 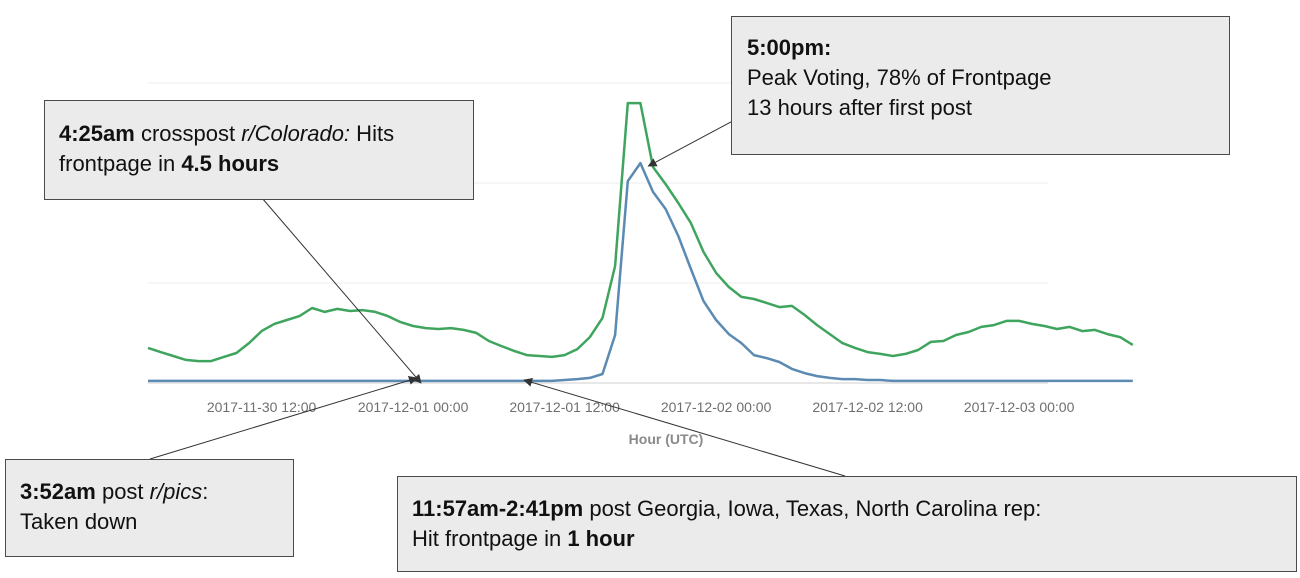 What do you see at coordinates (149, 508) in the screenshot?
I see `callout-pics-post: 3:52am post r/pics: Taken down` at bounding box center [149, 508].